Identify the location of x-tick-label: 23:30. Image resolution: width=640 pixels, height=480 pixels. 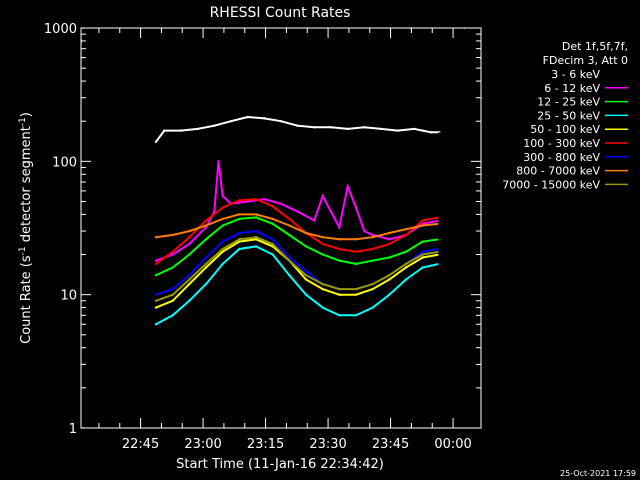
(327, 444).